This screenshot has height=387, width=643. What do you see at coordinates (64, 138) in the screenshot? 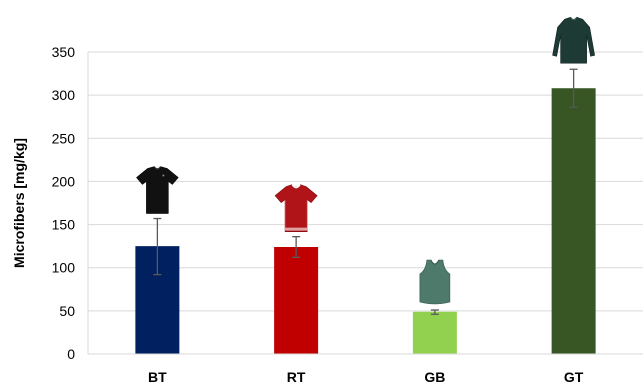
I see `y-tick-label: 250` at bounding box center [64, 138].